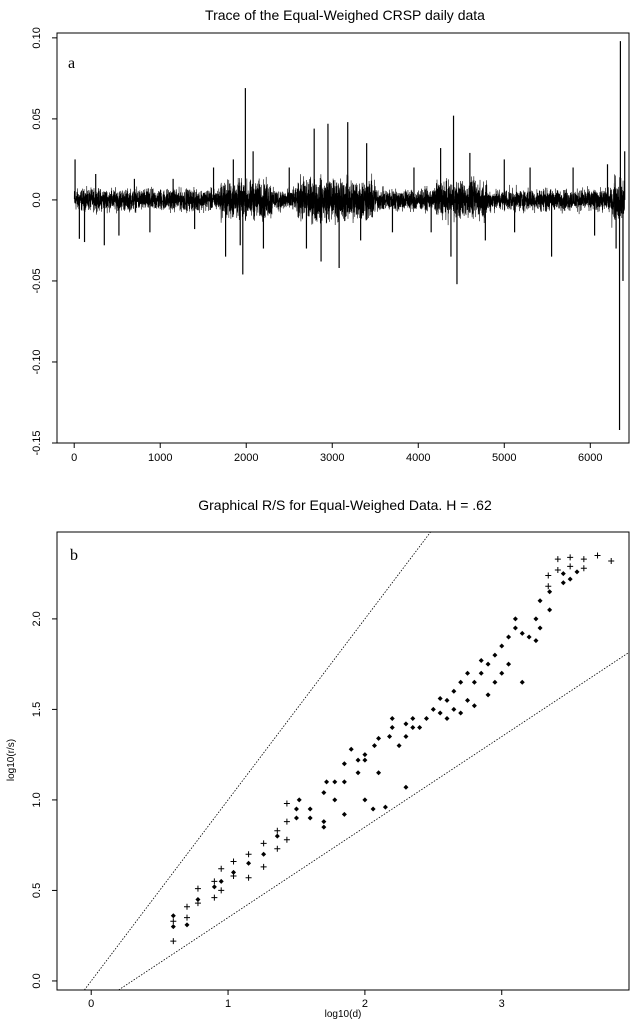 This screenshot has height=1021, width=636. Describe the element at coordinates (502, 1004) in the screenshot. I see `x-tick-label: 3` at that location.